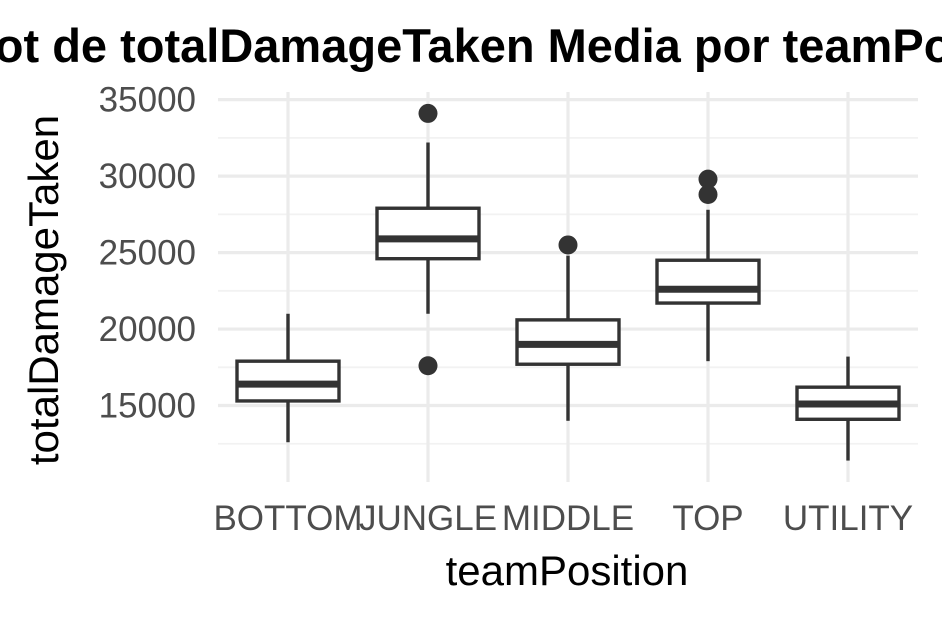 This screenshot has height=619, width=942. What do you see at coordinates (568, 328) in the screenshot?
I see `box-middle` at bounding box center [568, 328].